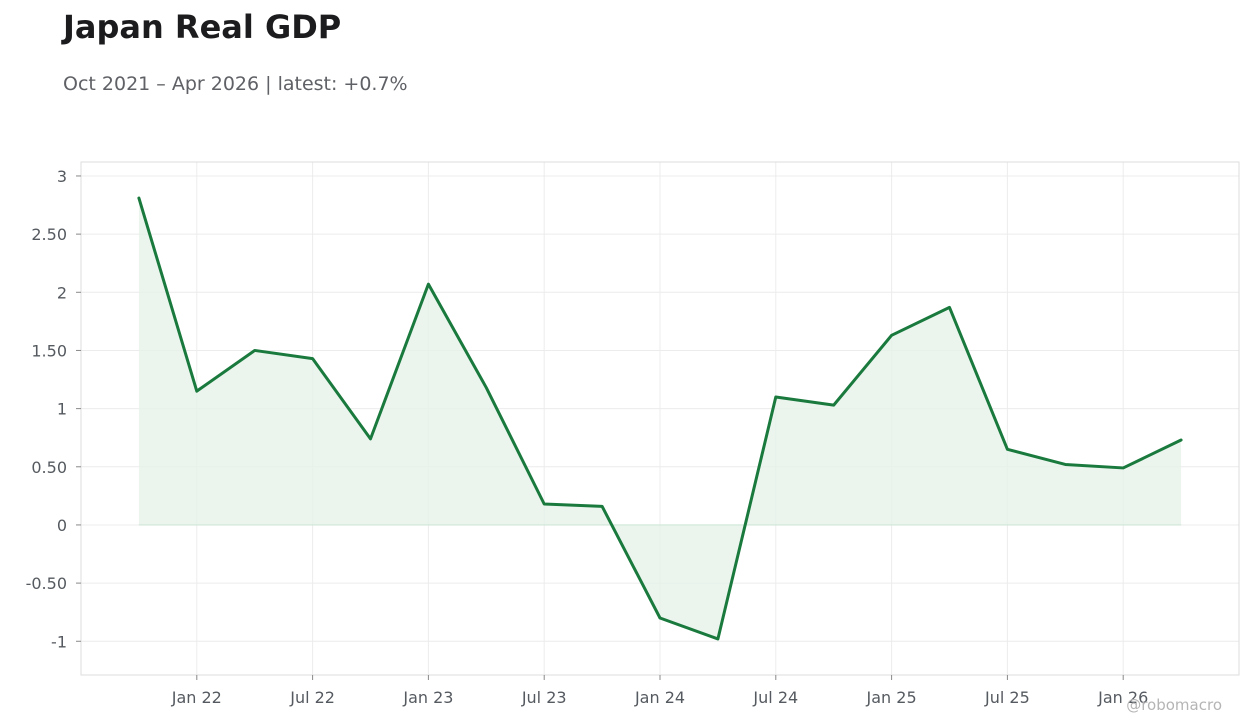 The image size is (1260, 728). Describe the element at coordinates (775, 697) in the screenshot. I see `x-tick-label: Jul 24` at that location.